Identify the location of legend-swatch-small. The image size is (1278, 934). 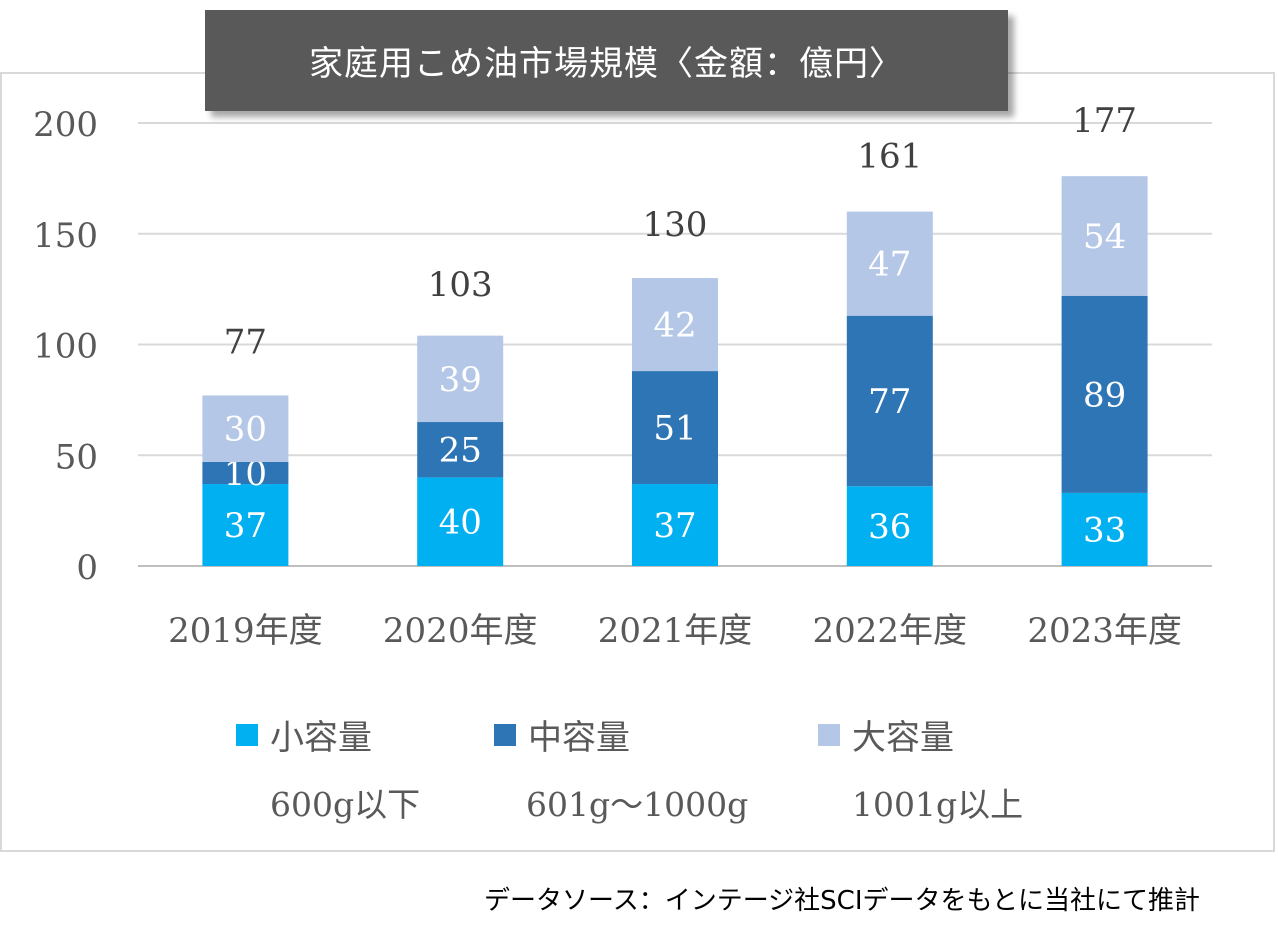
(247, 734).